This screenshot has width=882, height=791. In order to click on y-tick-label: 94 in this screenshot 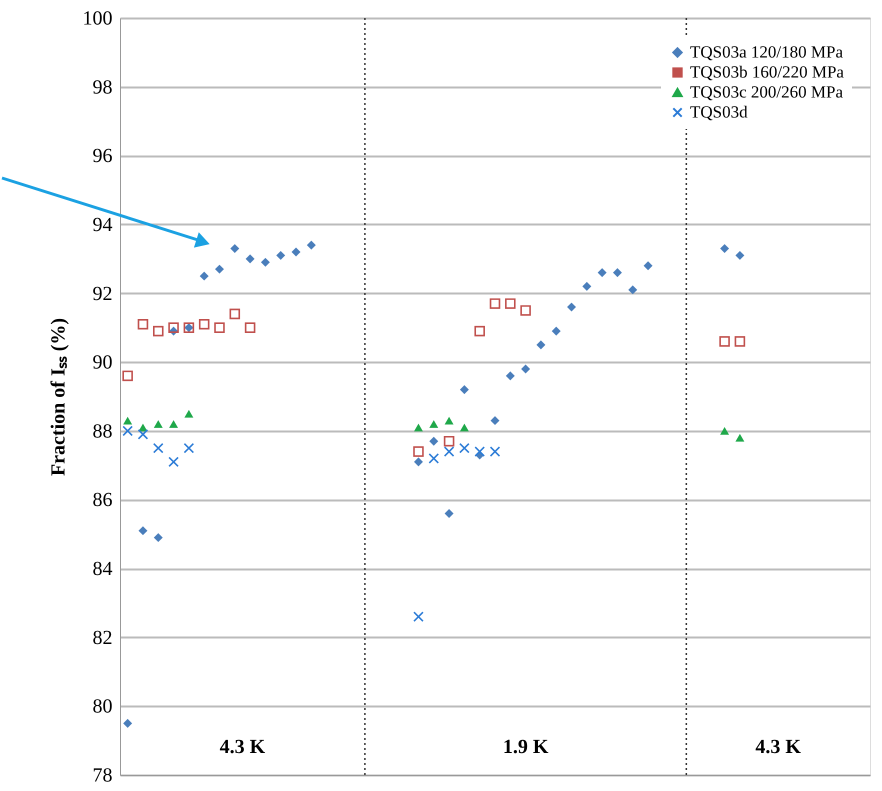, I will do `click(102, 225)`.